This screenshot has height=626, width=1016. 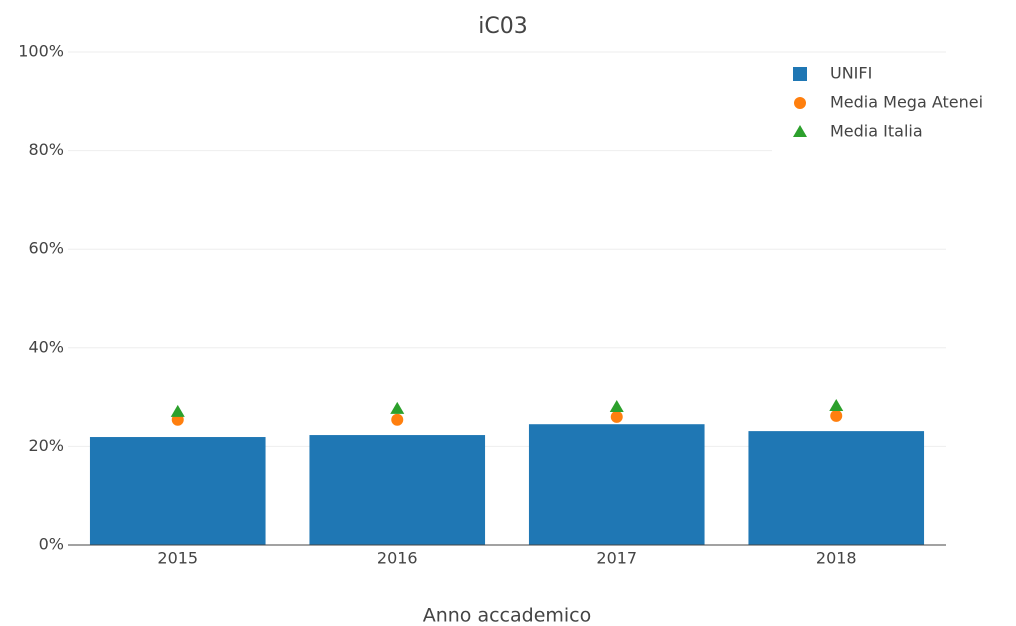 I want to click on legend-label: Media Italia, so click(x=876, y=131).